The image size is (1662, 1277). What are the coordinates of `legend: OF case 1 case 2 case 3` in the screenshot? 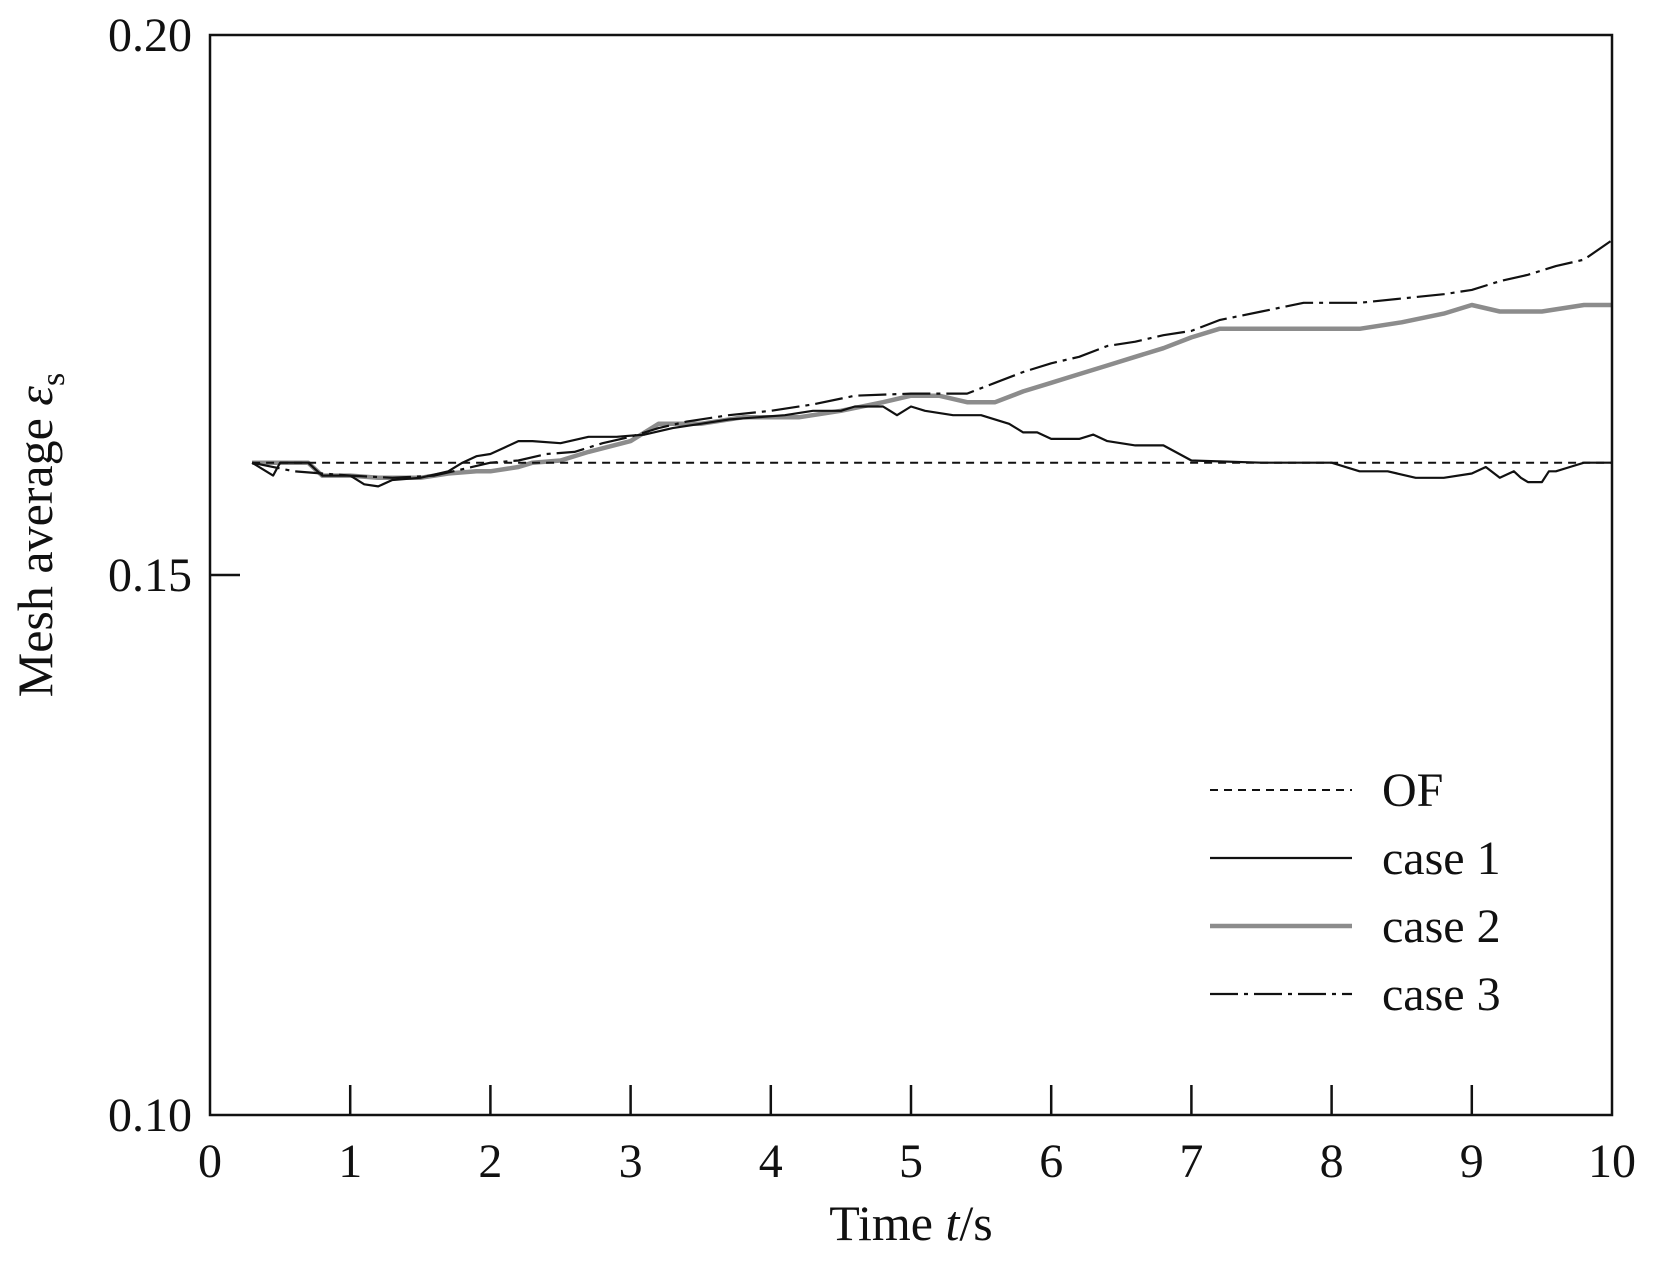 It's located at (1355, 892).